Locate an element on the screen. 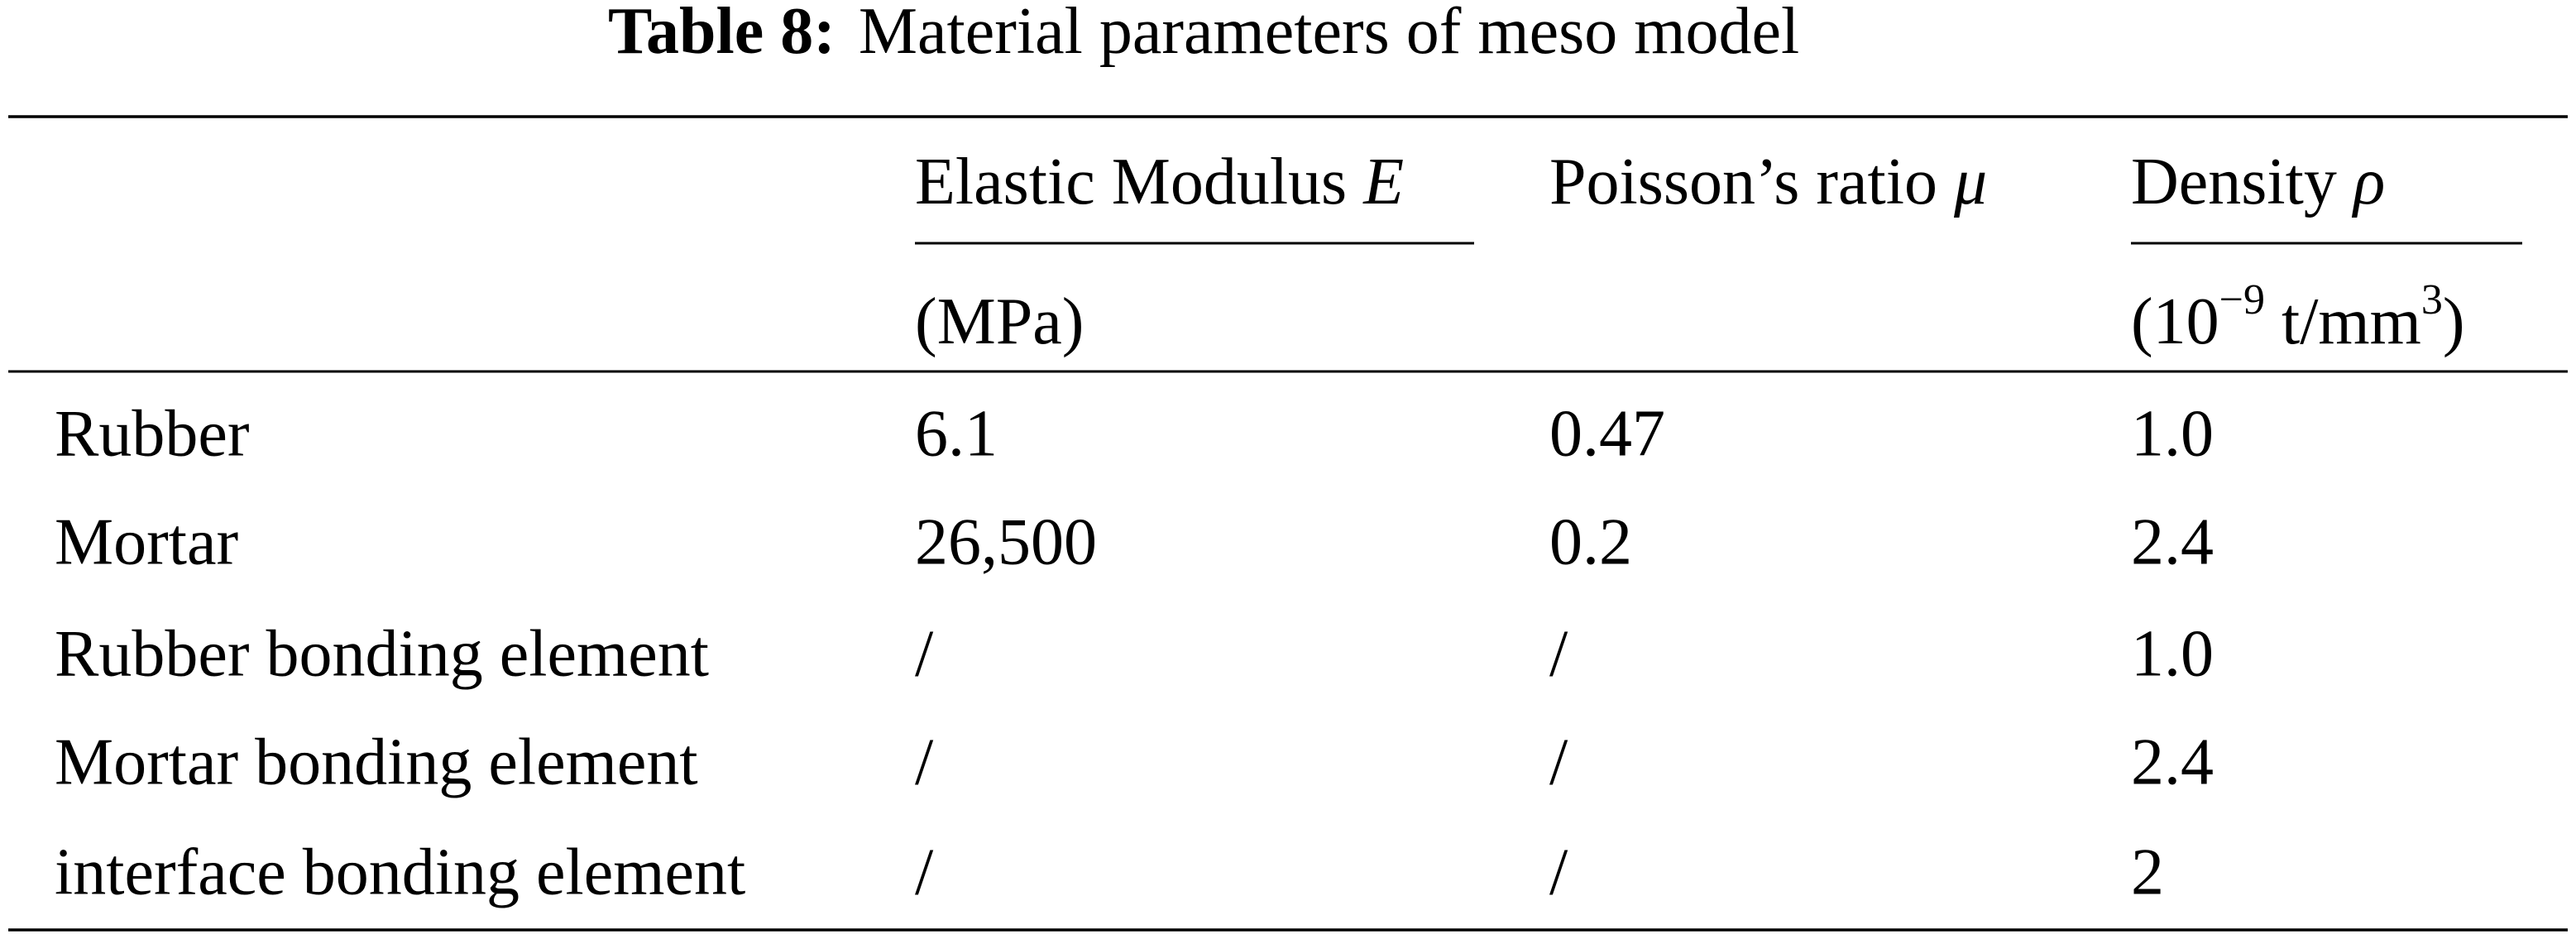 This screenshot has width=2576, height=939. header-label: Density is located at coordinates (2234, 182).